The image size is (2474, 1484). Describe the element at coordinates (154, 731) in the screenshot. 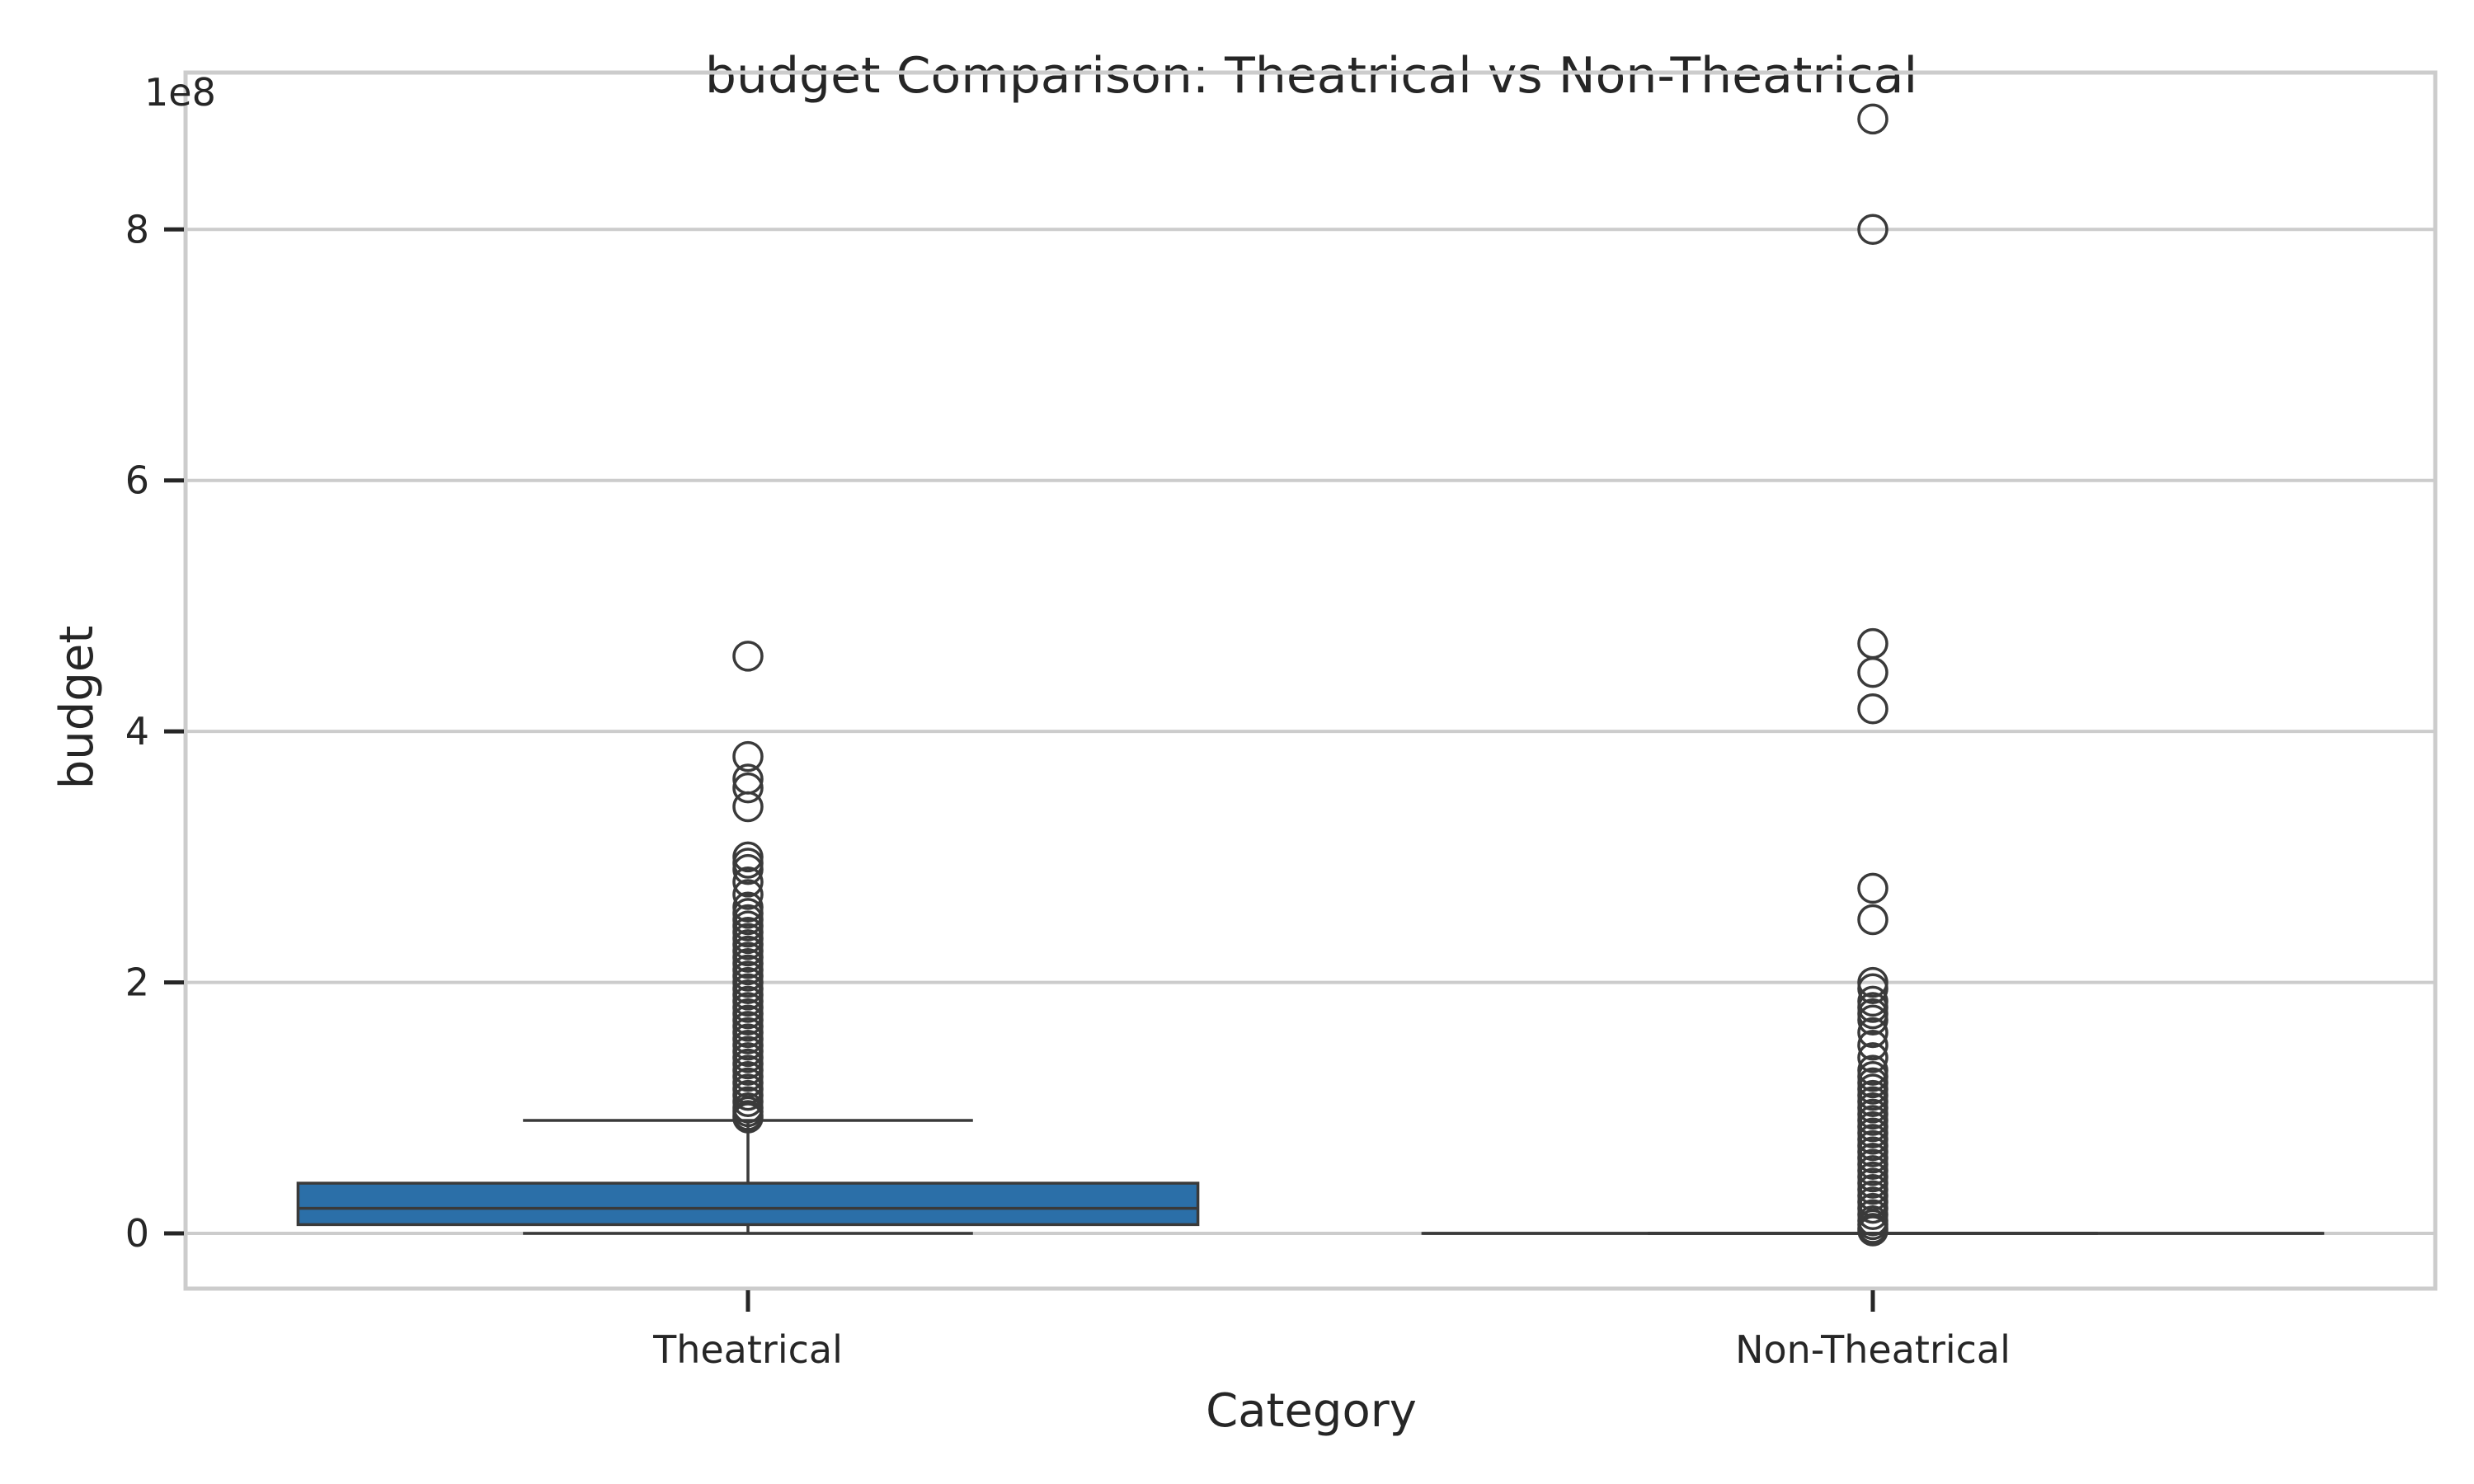

I see `y-axis: 0 2 4 6 8` at that location.